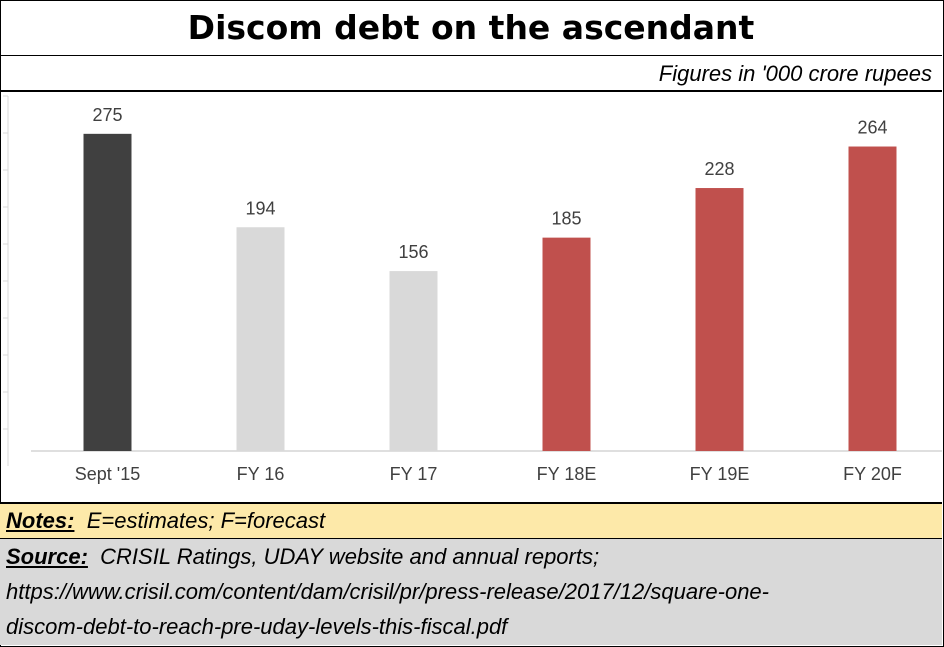  I want to click on value-label: 264, so click(872, 128).